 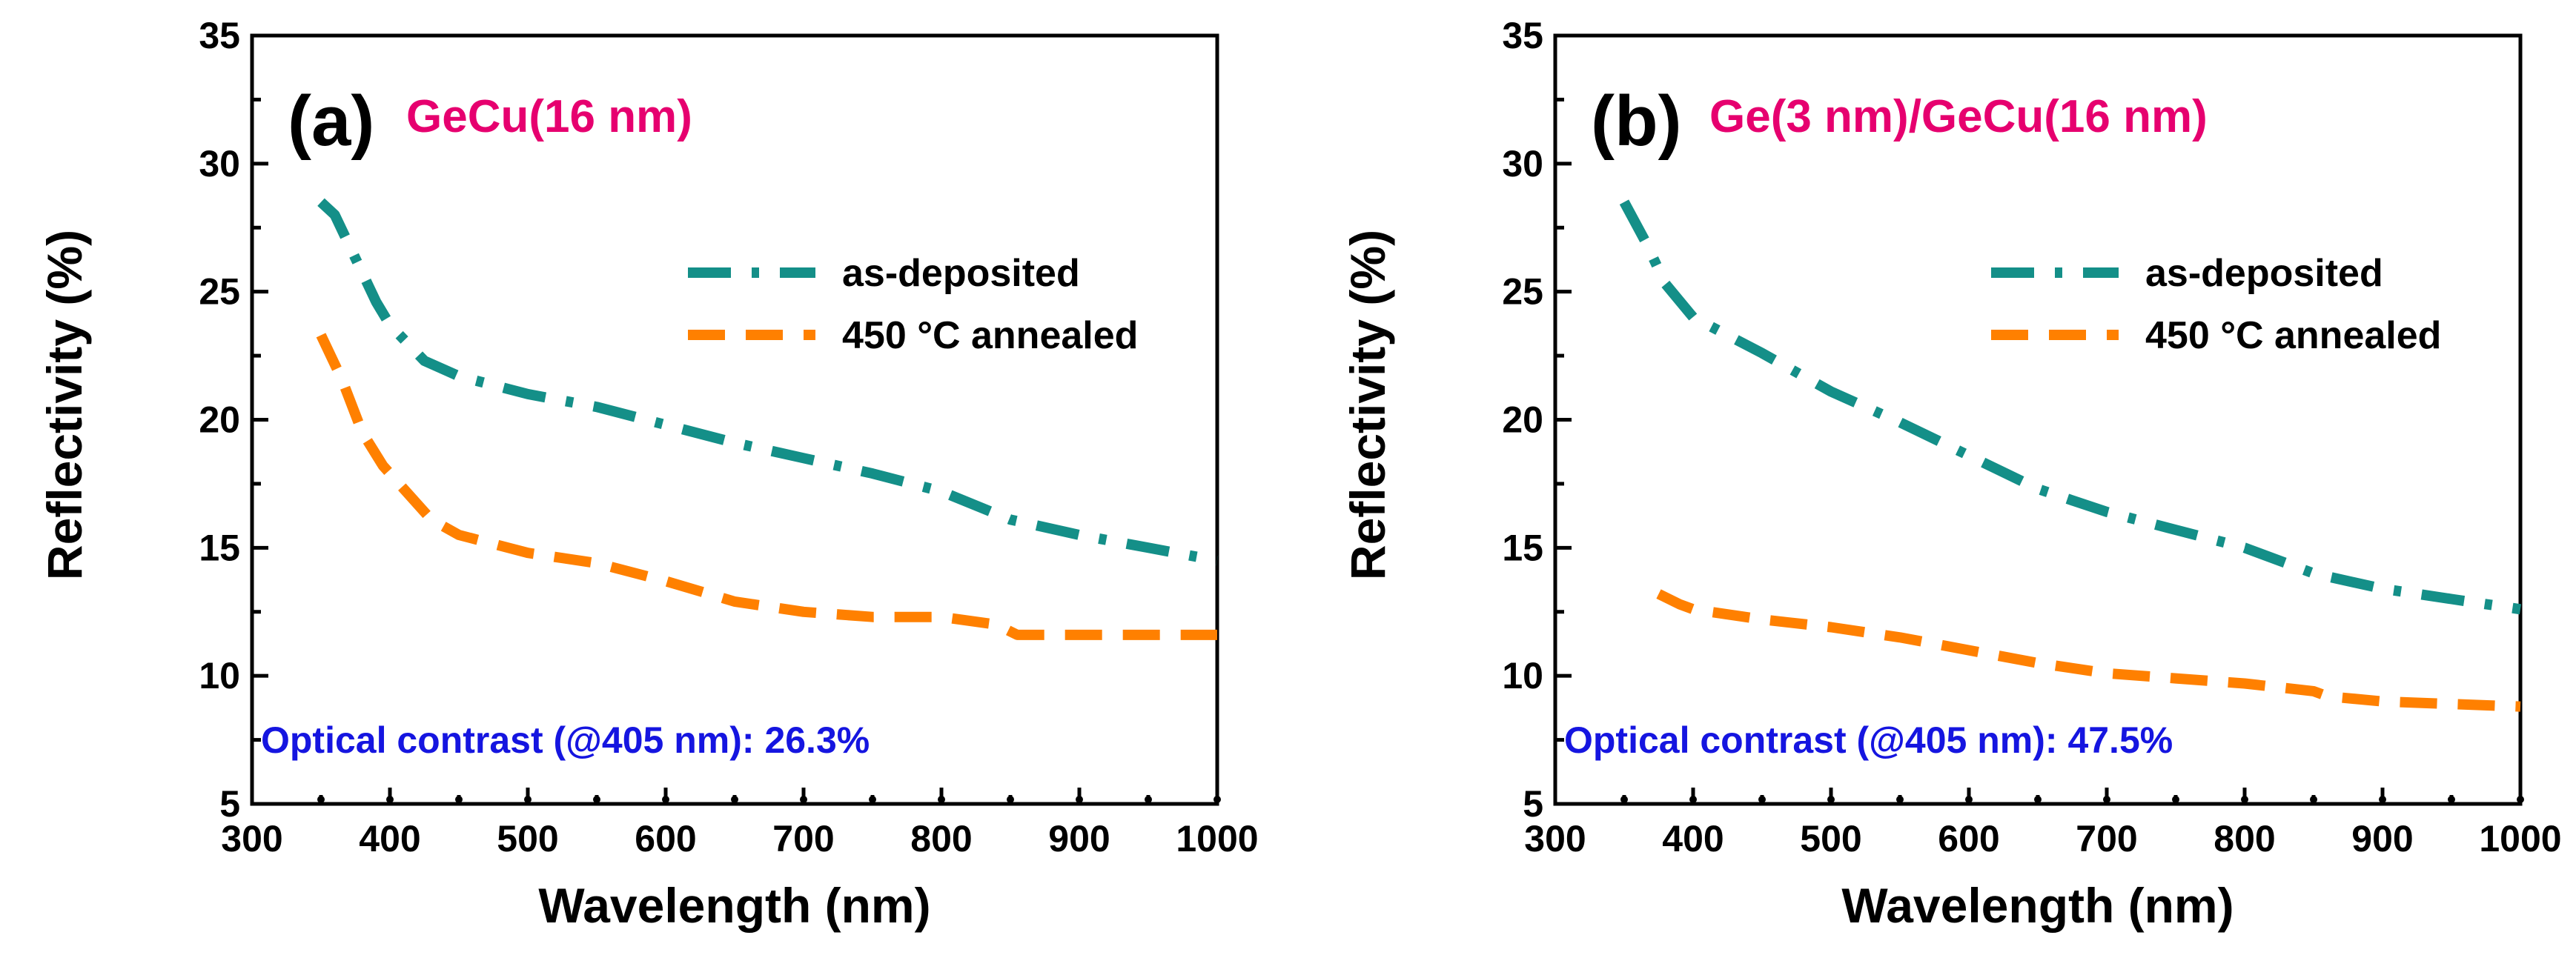 I want to click on optical-contrast-annotation: Optical contrast (@405 nm): 47.5%, so click(x=1868, y=740).